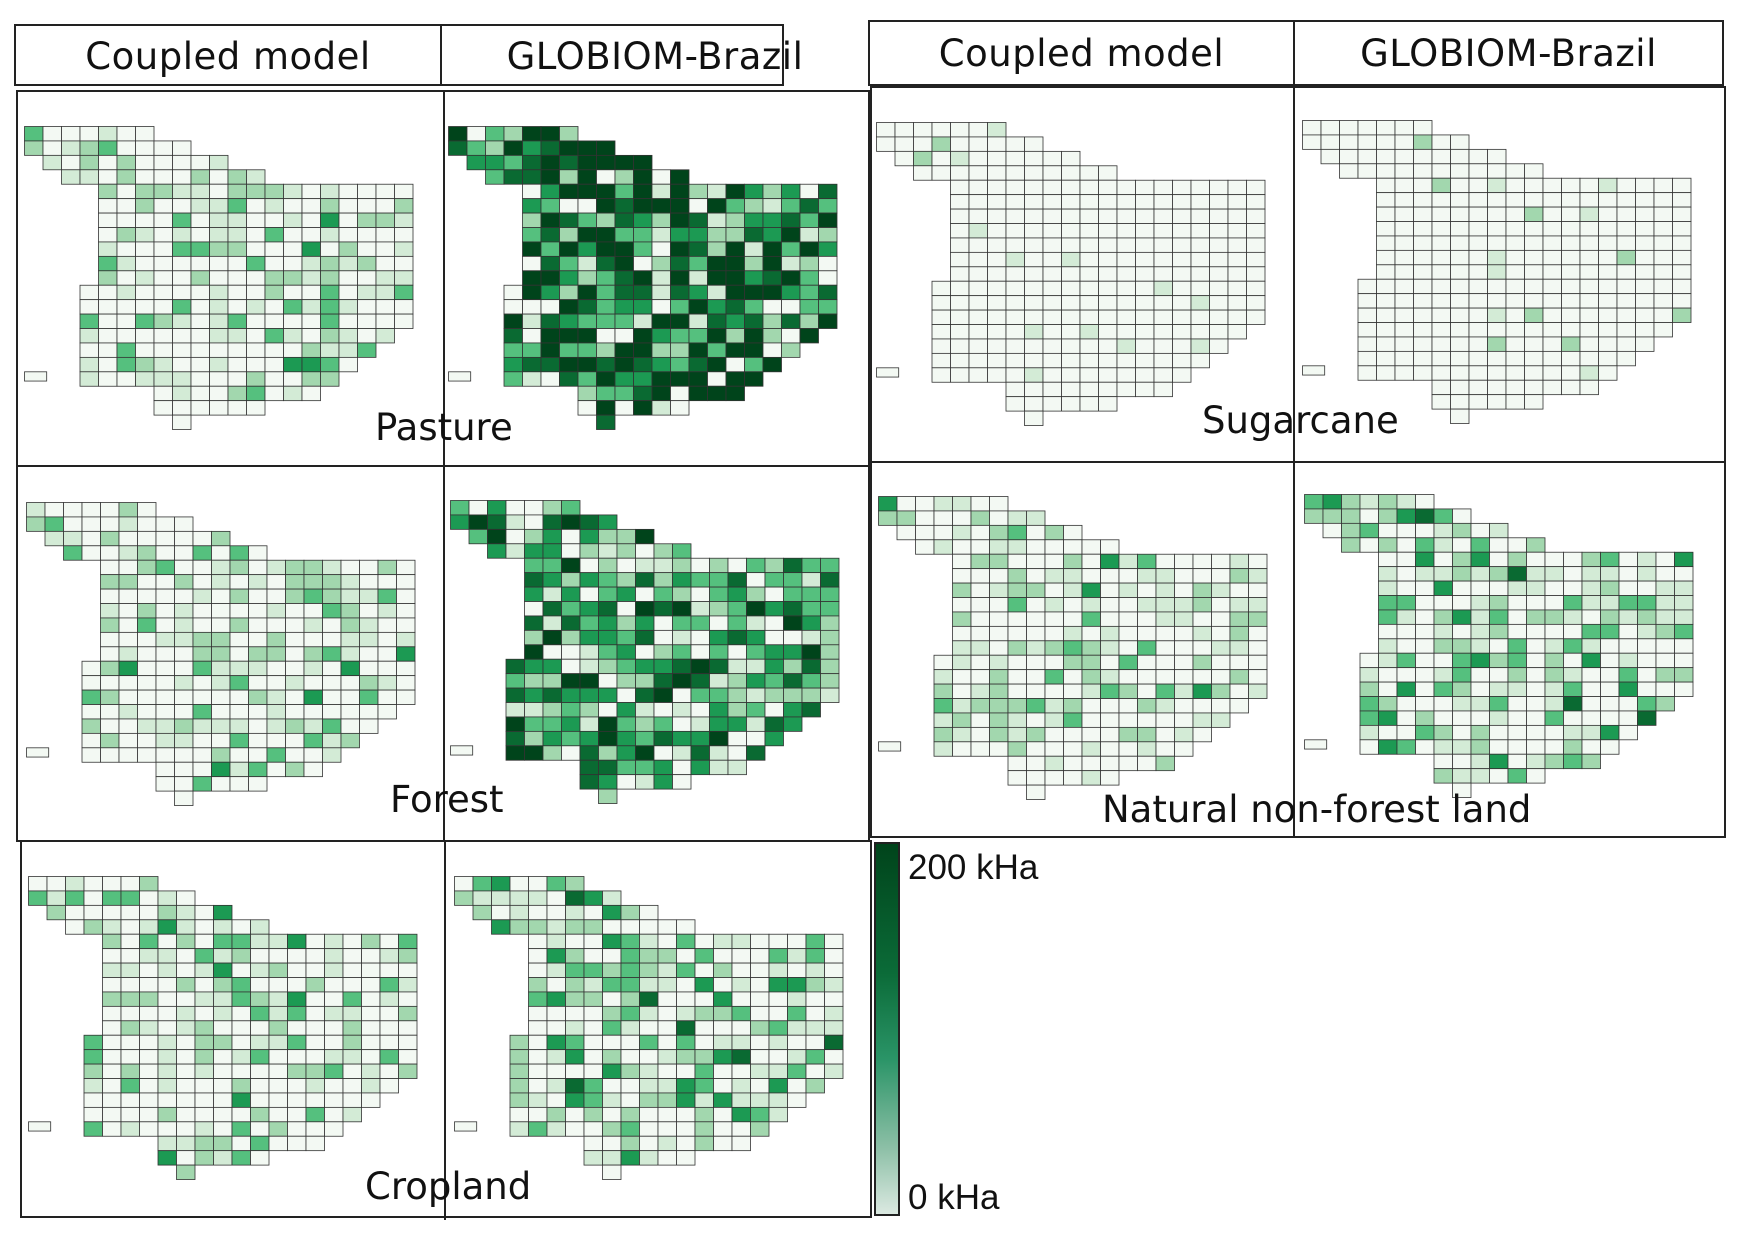 This screenshot has width=1740, height=1233. What do you see at coordinates (1300, 420) in the screenshot?
I see `panel-label-sugarcane: Sugarcane` at bounding box center [1300, 420].